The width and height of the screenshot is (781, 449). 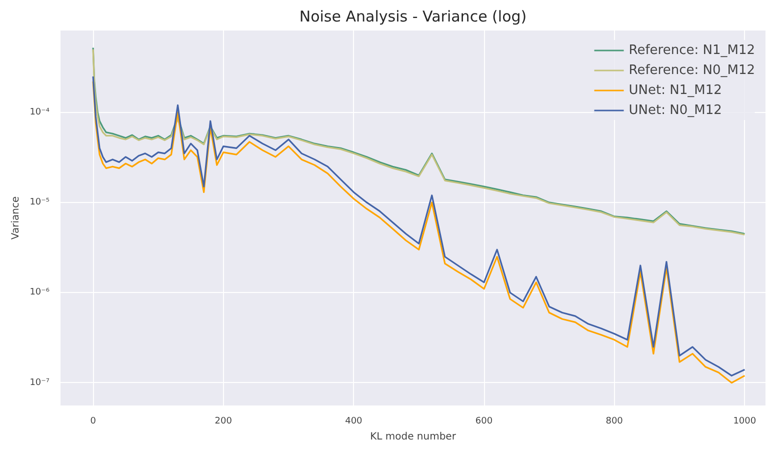 I want to click on x-tick-label: 800, so click(x=615, y=421).